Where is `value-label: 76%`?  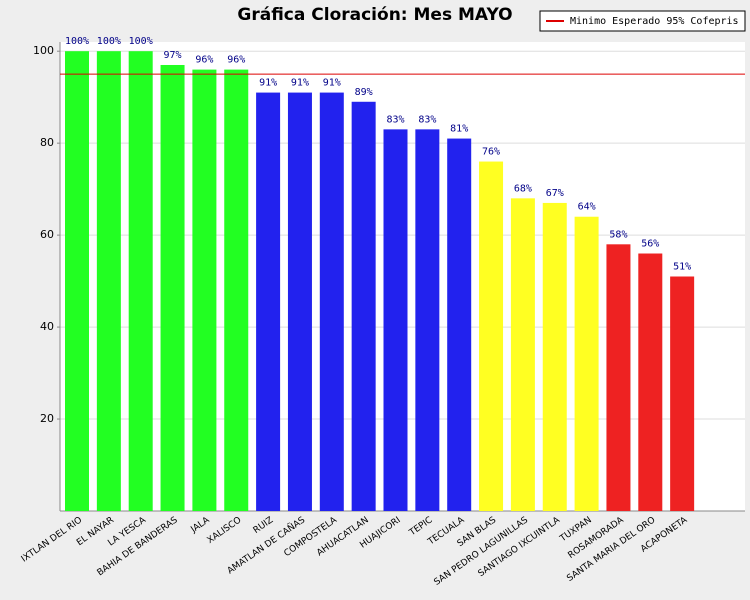 value-label: 76% is located at coordinates (491, 152).